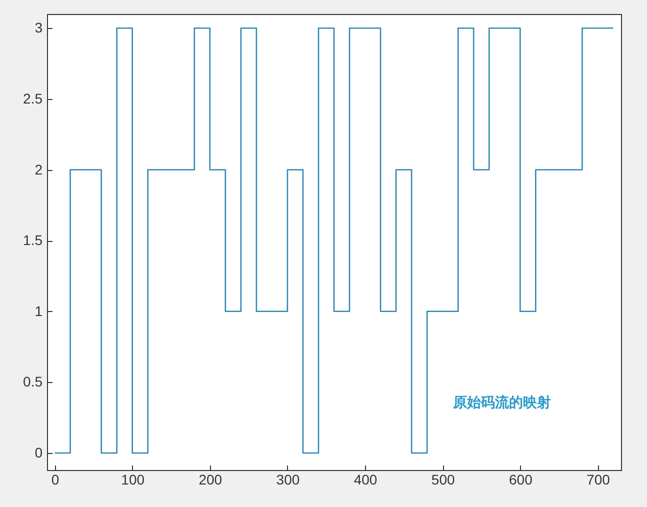 Image resolution: width=647 pixels, height=507 pixels. What do you see at coordinates (38, 28) in the screenshot?
I see `y-tick-label: 3` at bounding box center [38, 28].